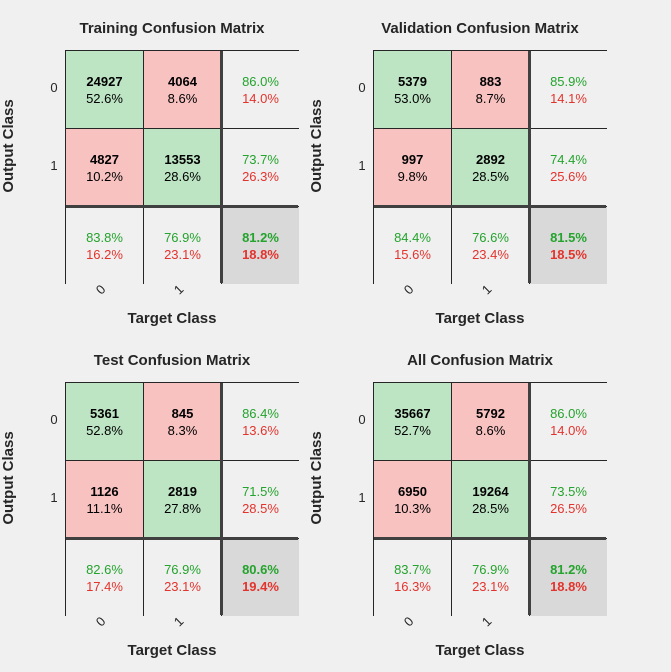 Image resolution: width=671 pixels, height=672 pixels. What do you see at coordinates (104, 413) in the screenshot?
I see `cell-count: 5361` at bounding box center [104, 413].